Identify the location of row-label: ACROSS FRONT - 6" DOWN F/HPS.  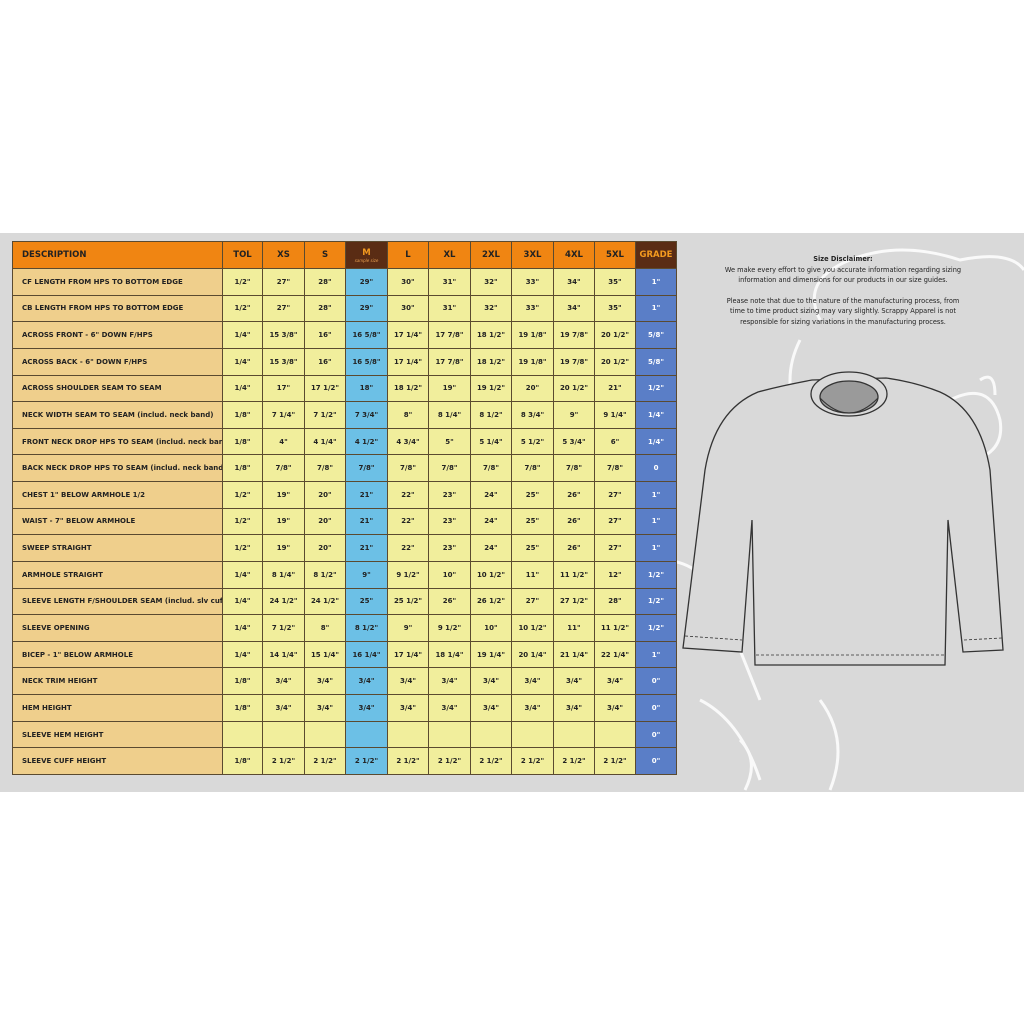
(117, 335).